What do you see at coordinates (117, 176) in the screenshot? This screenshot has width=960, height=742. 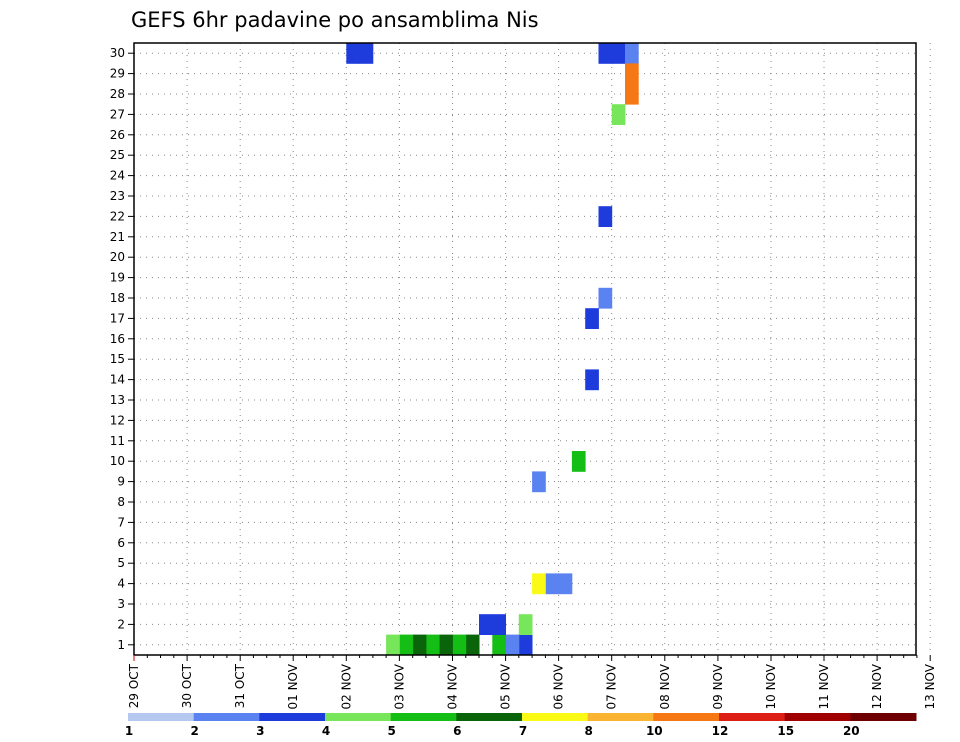 I see `y-tick-label: 24` at bounding box center [117, 176].